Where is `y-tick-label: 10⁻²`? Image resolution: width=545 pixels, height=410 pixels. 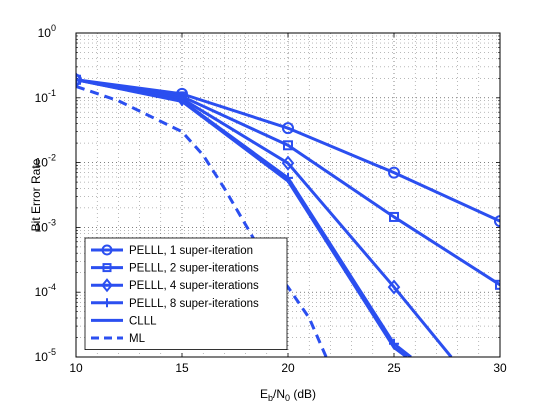
y-tick-label: 10⁻² is located at coordinates (45, 161).